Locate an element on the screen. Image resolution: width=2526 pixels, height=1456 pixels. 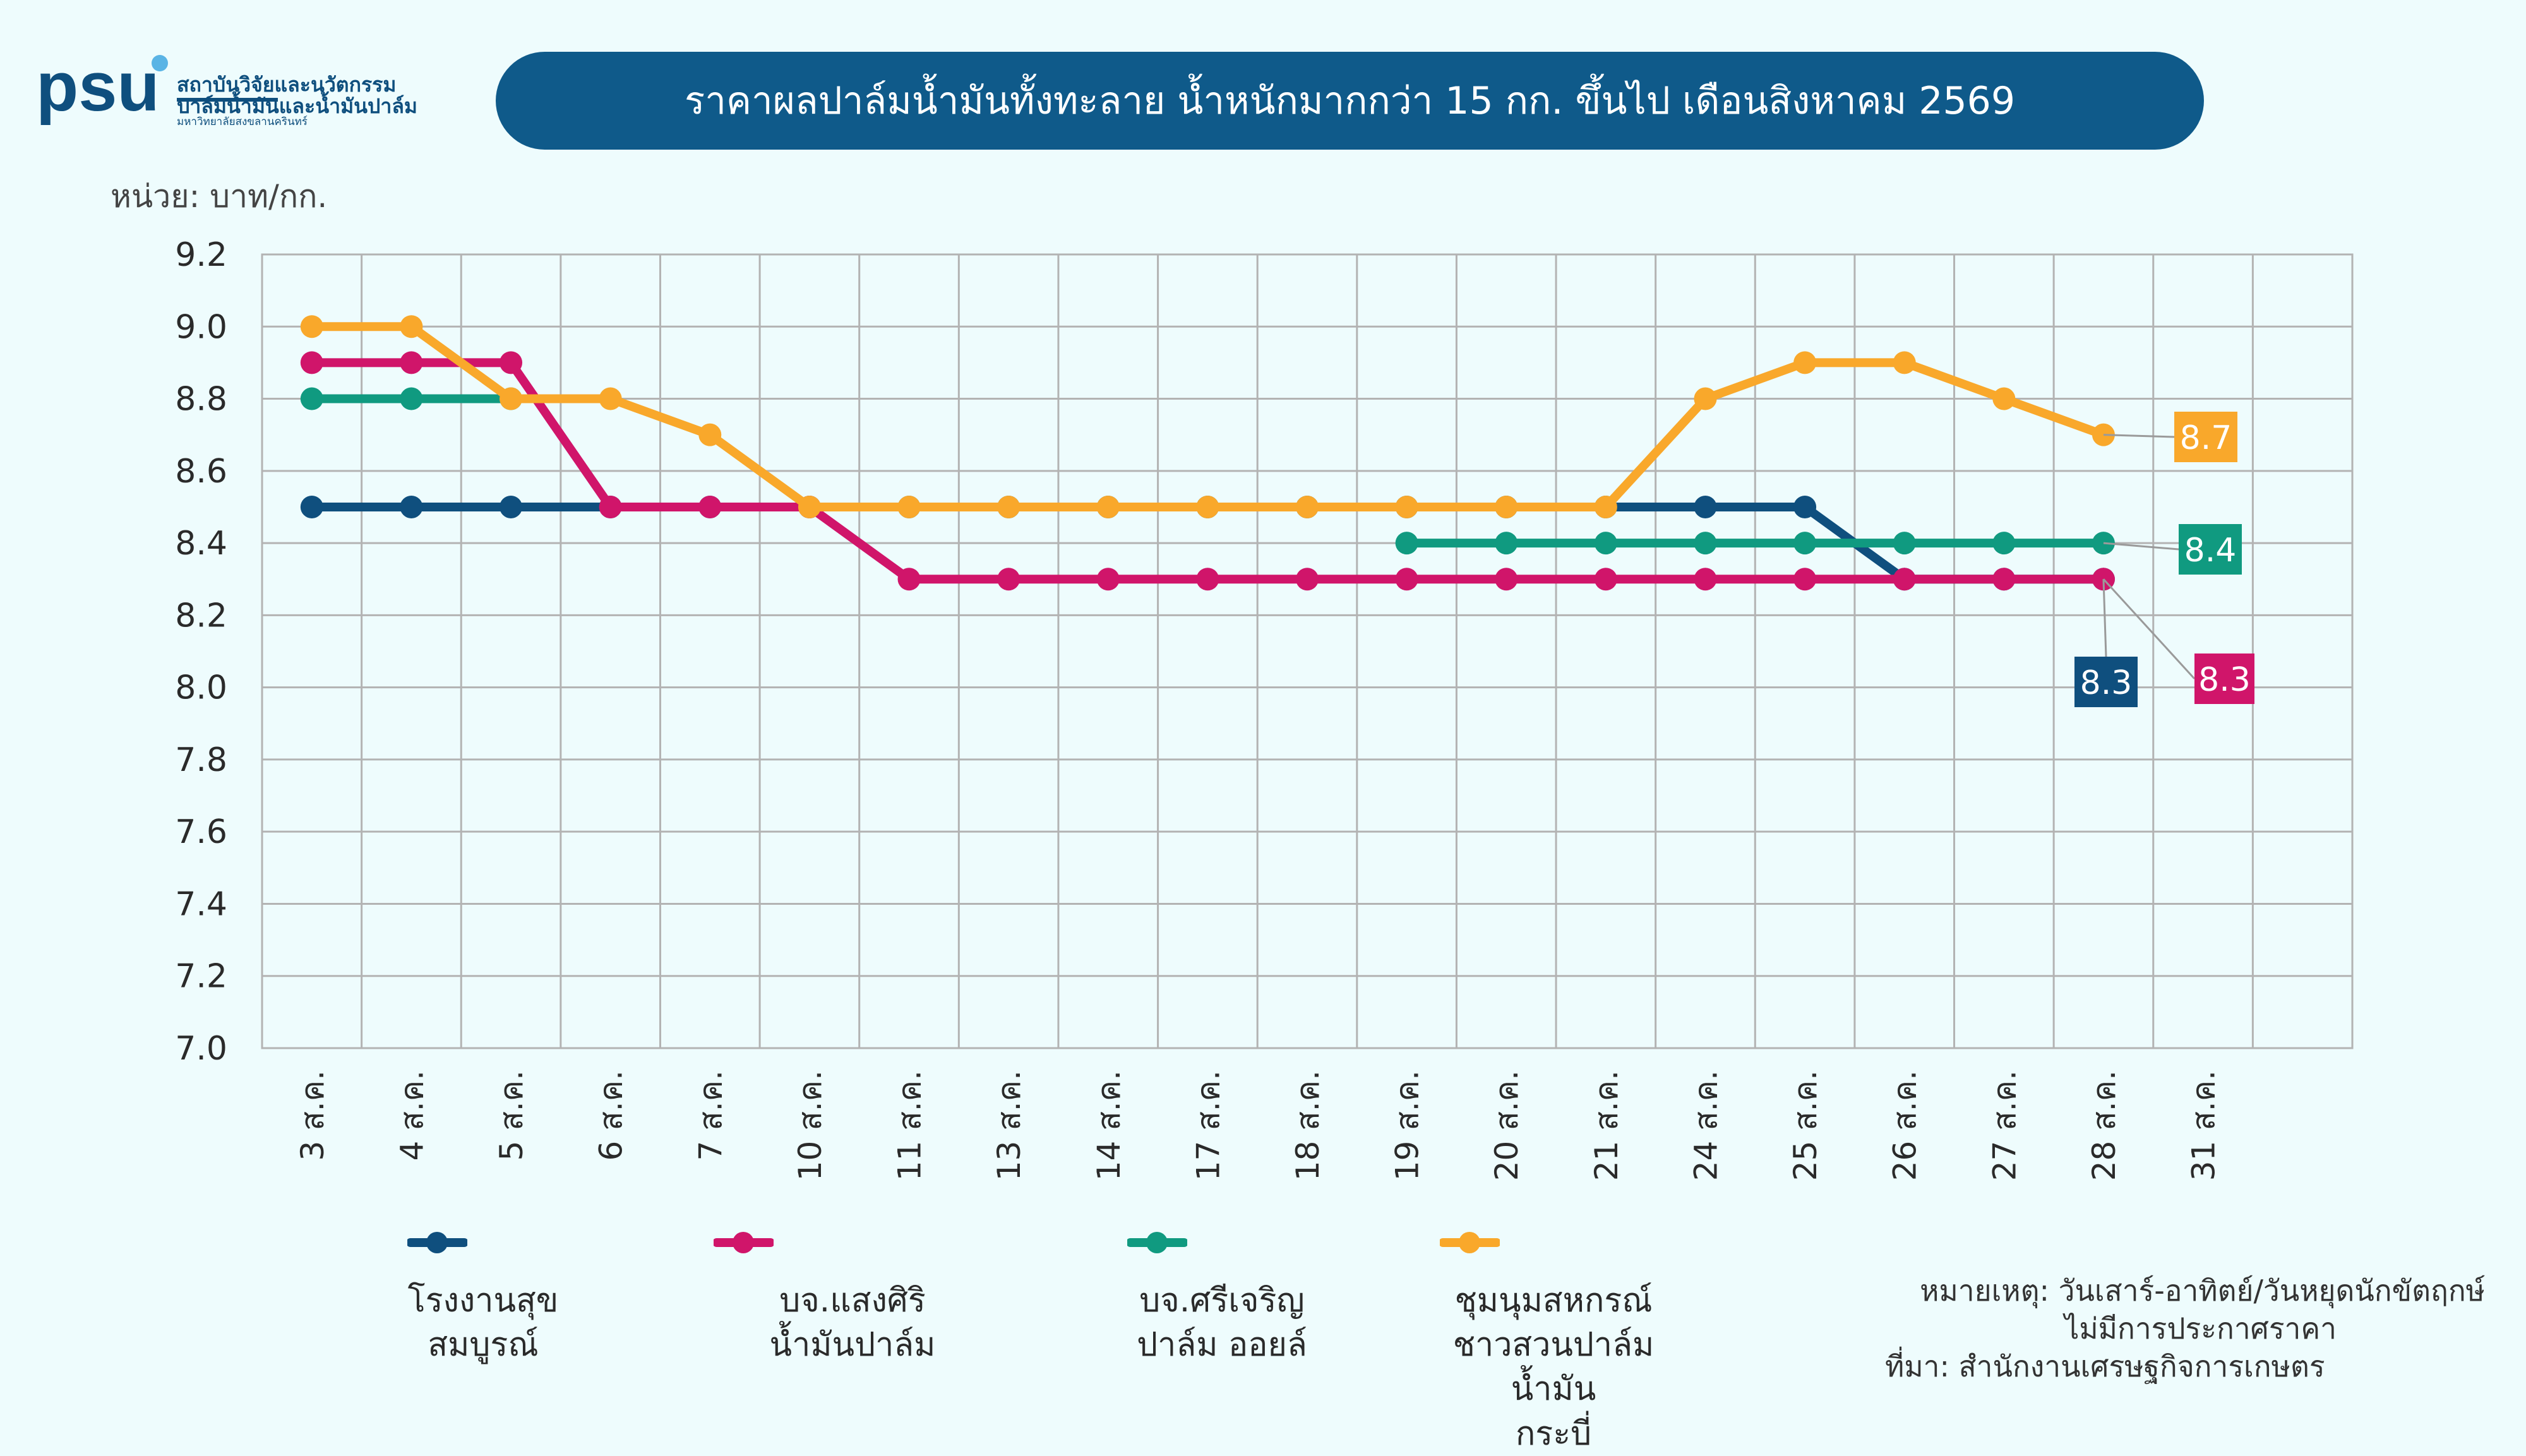
x-tick-label: 25 ส.ค. is located at coordinates (1805, 1125).